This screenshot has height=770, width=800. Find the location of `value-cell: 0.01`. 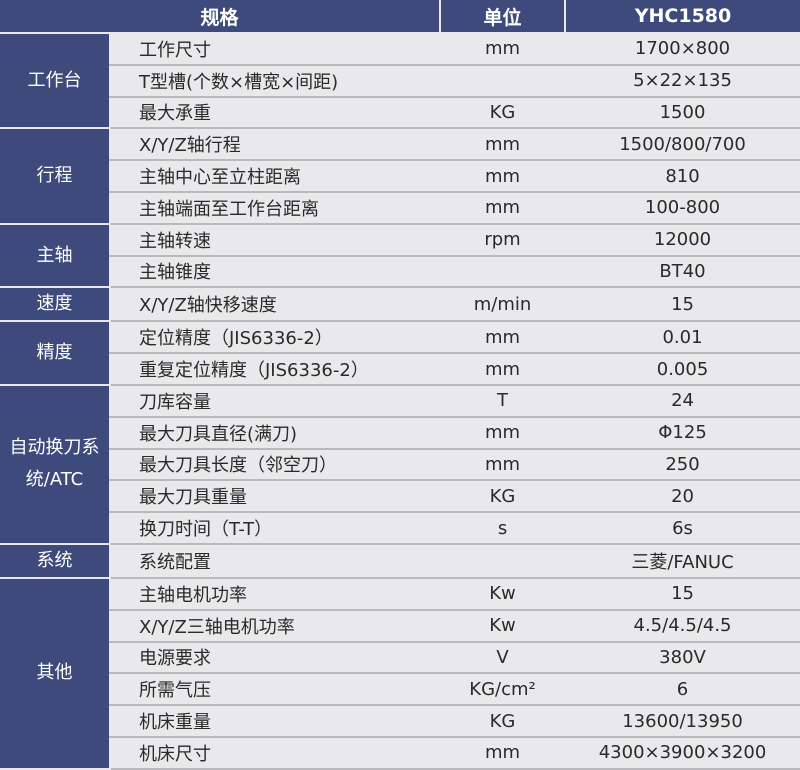

value-cell: 0.01 is located at coordinates (682, 338).